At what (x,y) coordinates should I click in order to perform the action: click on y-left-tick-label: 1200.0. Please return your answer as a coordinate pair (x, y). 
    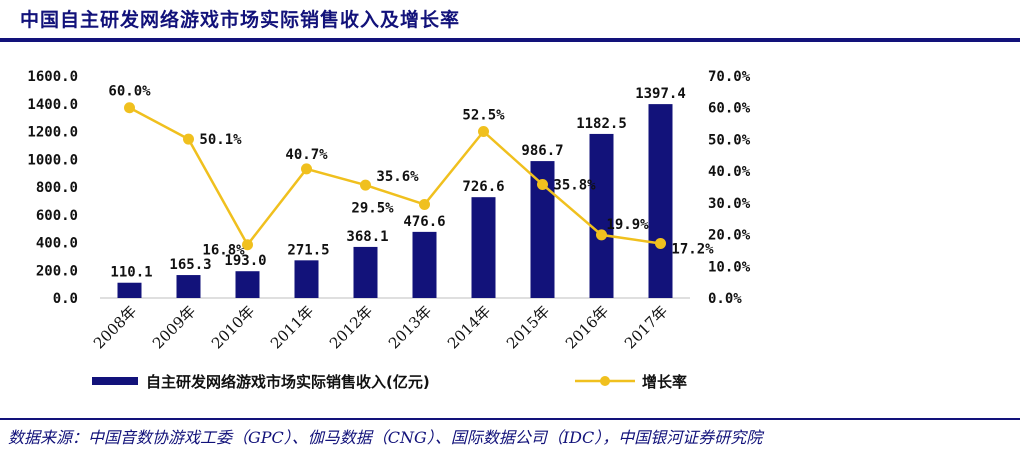
    Looking at the image, I should click on (52, 133).